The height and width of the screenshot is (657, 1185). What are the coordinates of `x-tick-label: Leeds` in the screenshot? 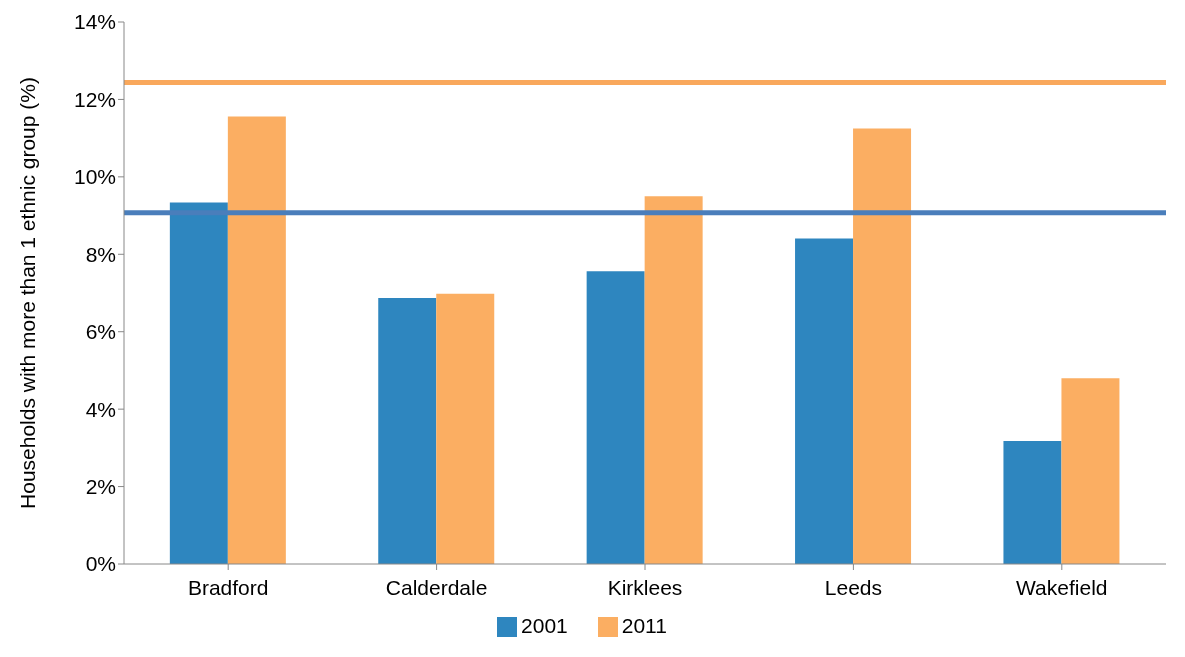 It's located at (853, 587).